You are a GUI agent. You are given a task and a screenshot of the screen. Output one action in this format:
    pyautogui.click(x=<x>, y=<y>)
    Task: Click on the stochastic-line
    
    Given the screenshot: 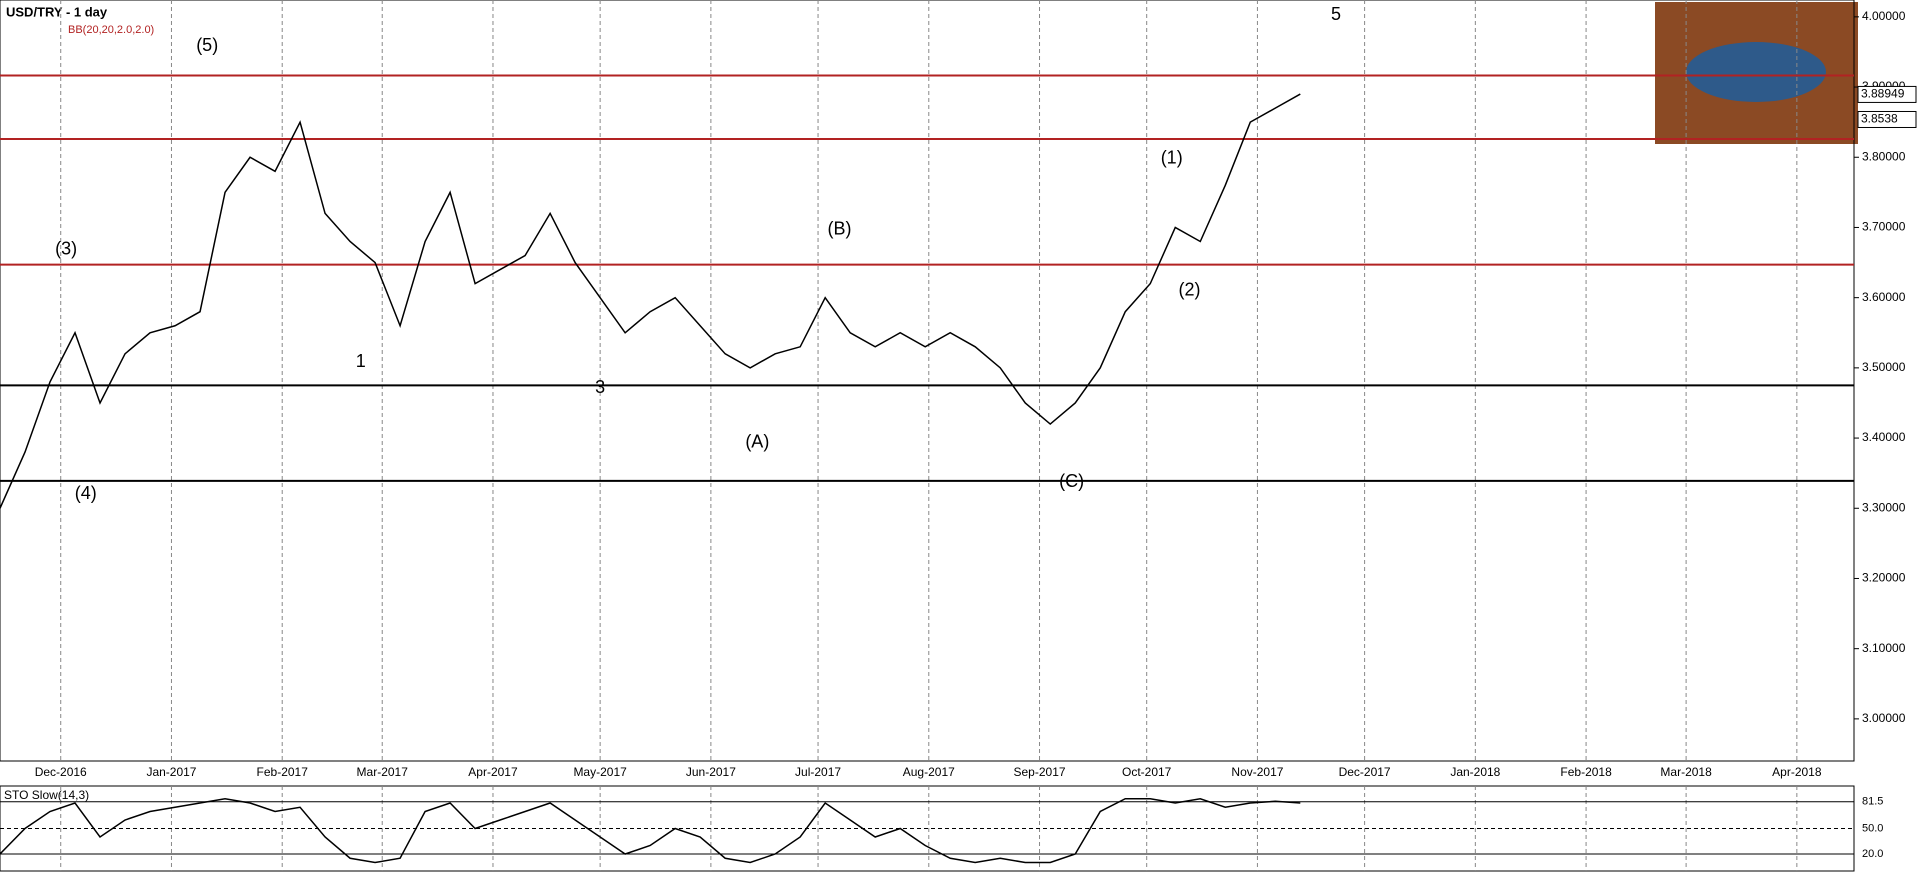 What is the action you would take?
    pyautogui.click(x=650, y=830)
    